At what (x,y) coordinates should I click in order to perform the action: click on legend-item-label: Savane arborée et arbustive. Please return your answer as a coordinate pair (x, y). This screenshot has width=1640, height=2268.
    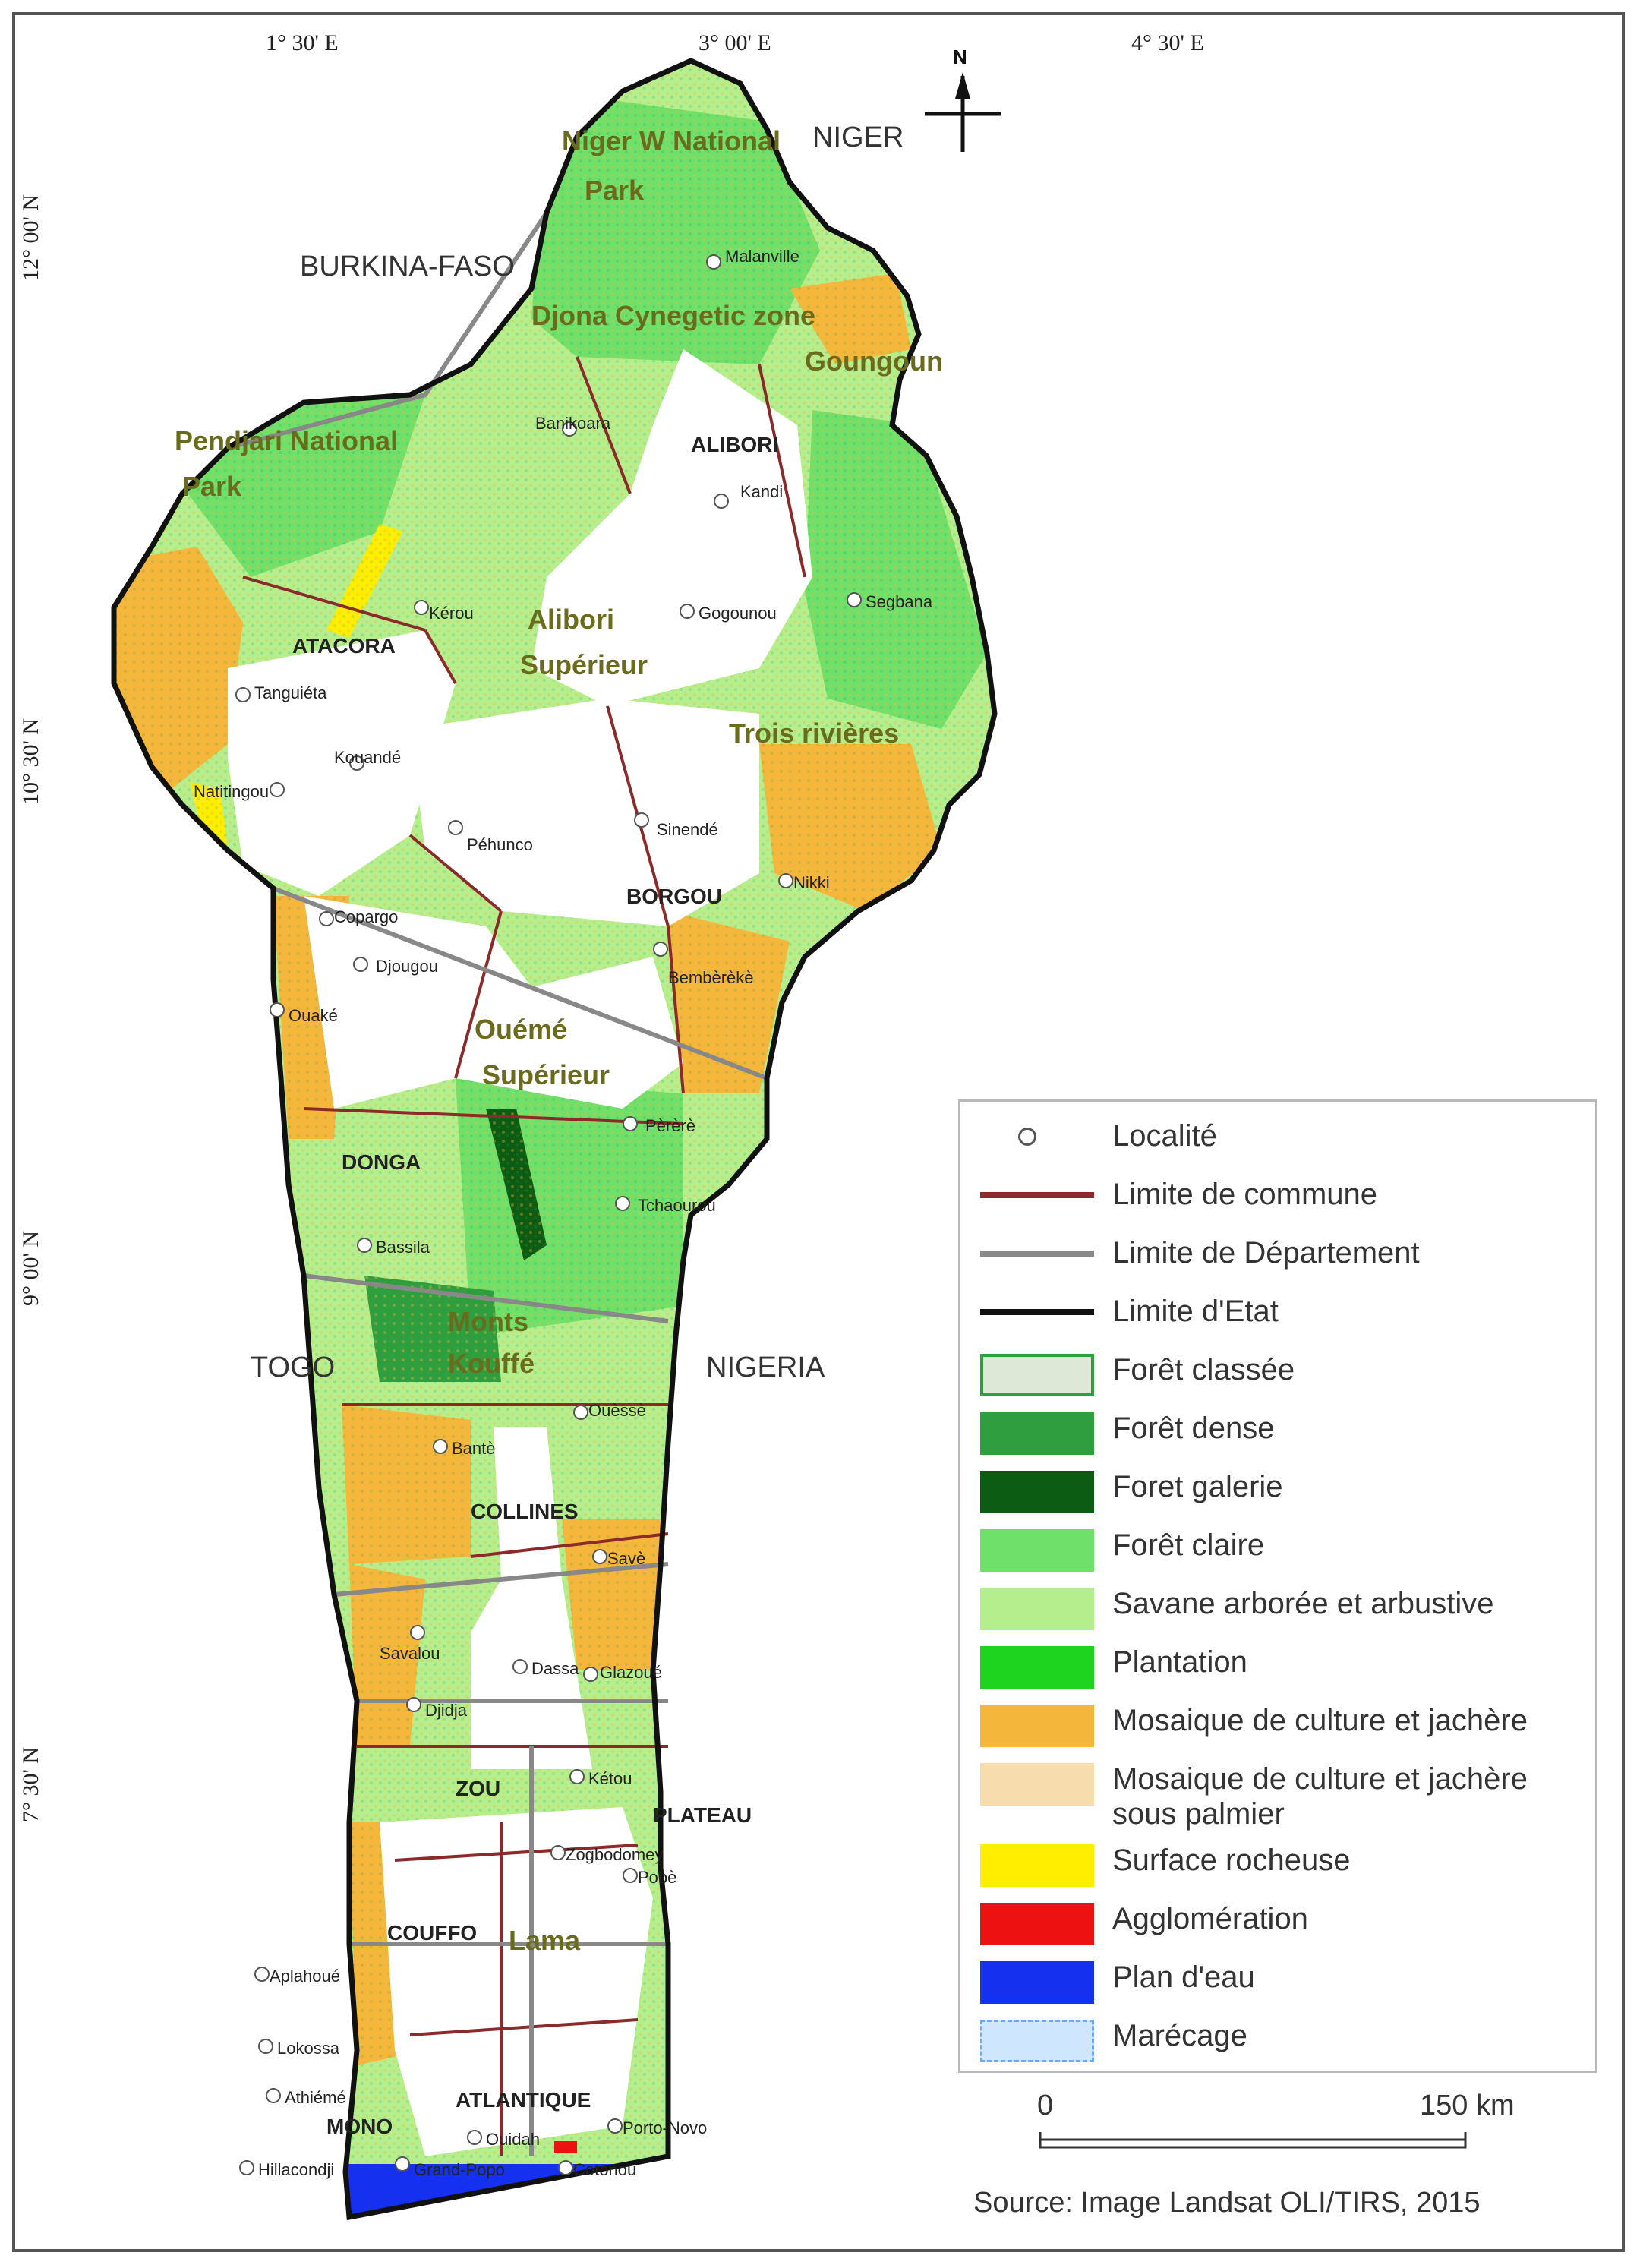
    Looking at the image, I should click on (1303, 1603).